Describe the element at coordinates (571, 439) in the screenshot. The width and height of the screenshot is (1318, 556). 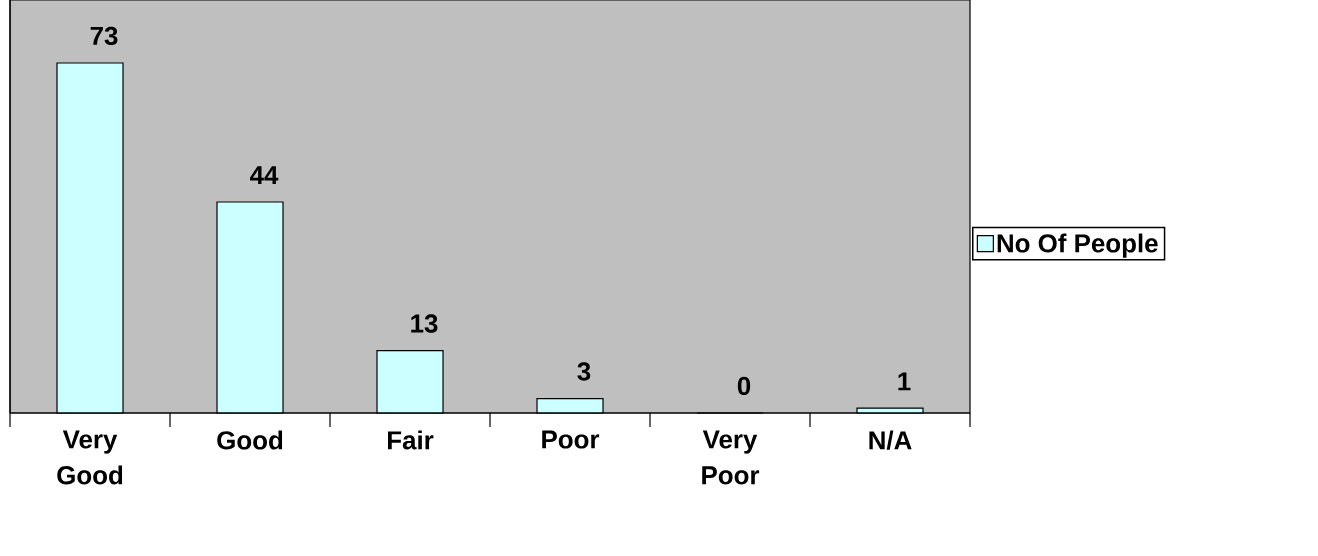
I see `x-tick-label: Poor` at that location.